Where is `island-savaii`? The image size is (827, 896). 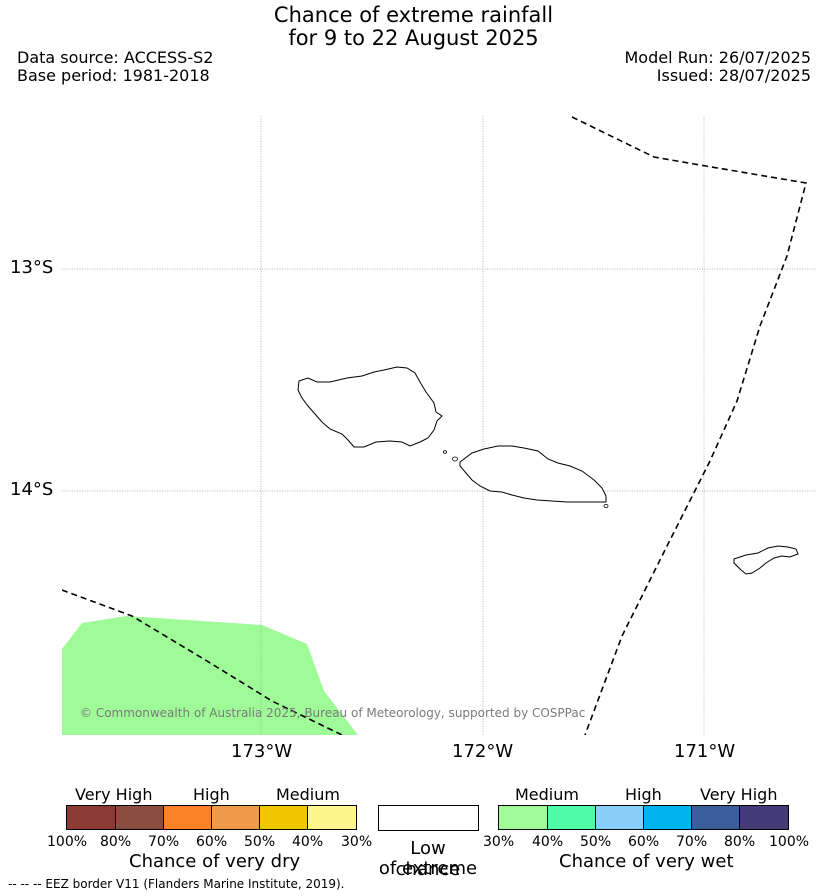
island-savaii is located at coordinates (370, 407).